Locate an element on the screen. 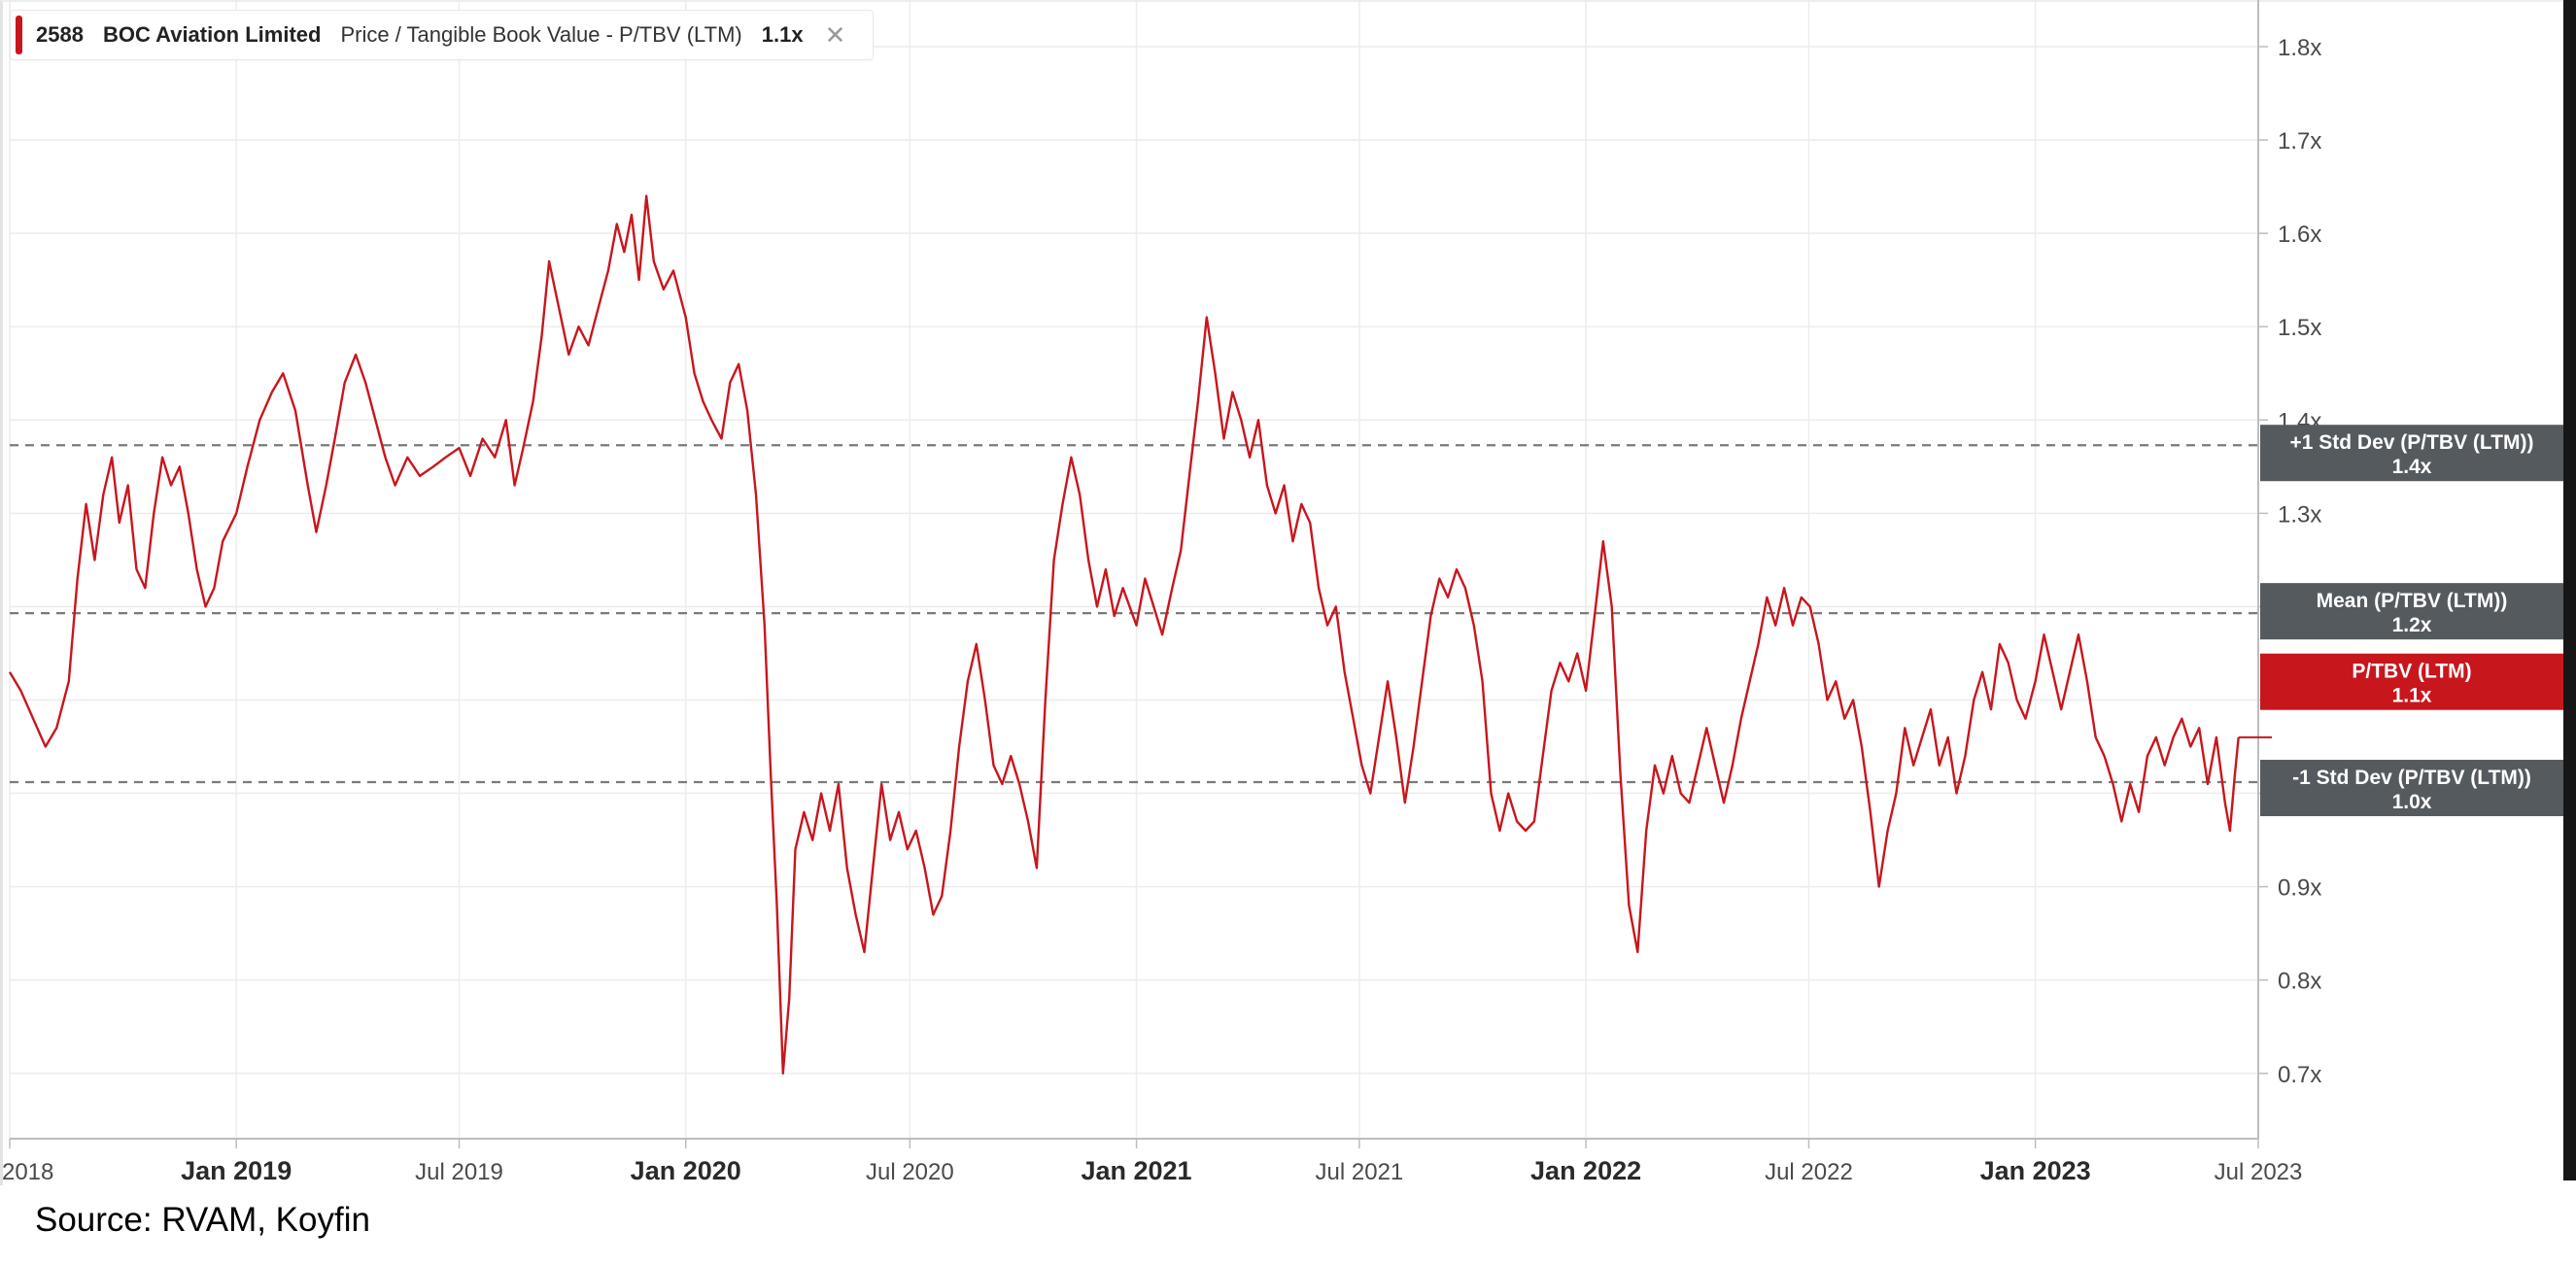 This screenshot has width=2576, height=1265. y-tick-label: 0.8x is located at coordinates (2300, 982).